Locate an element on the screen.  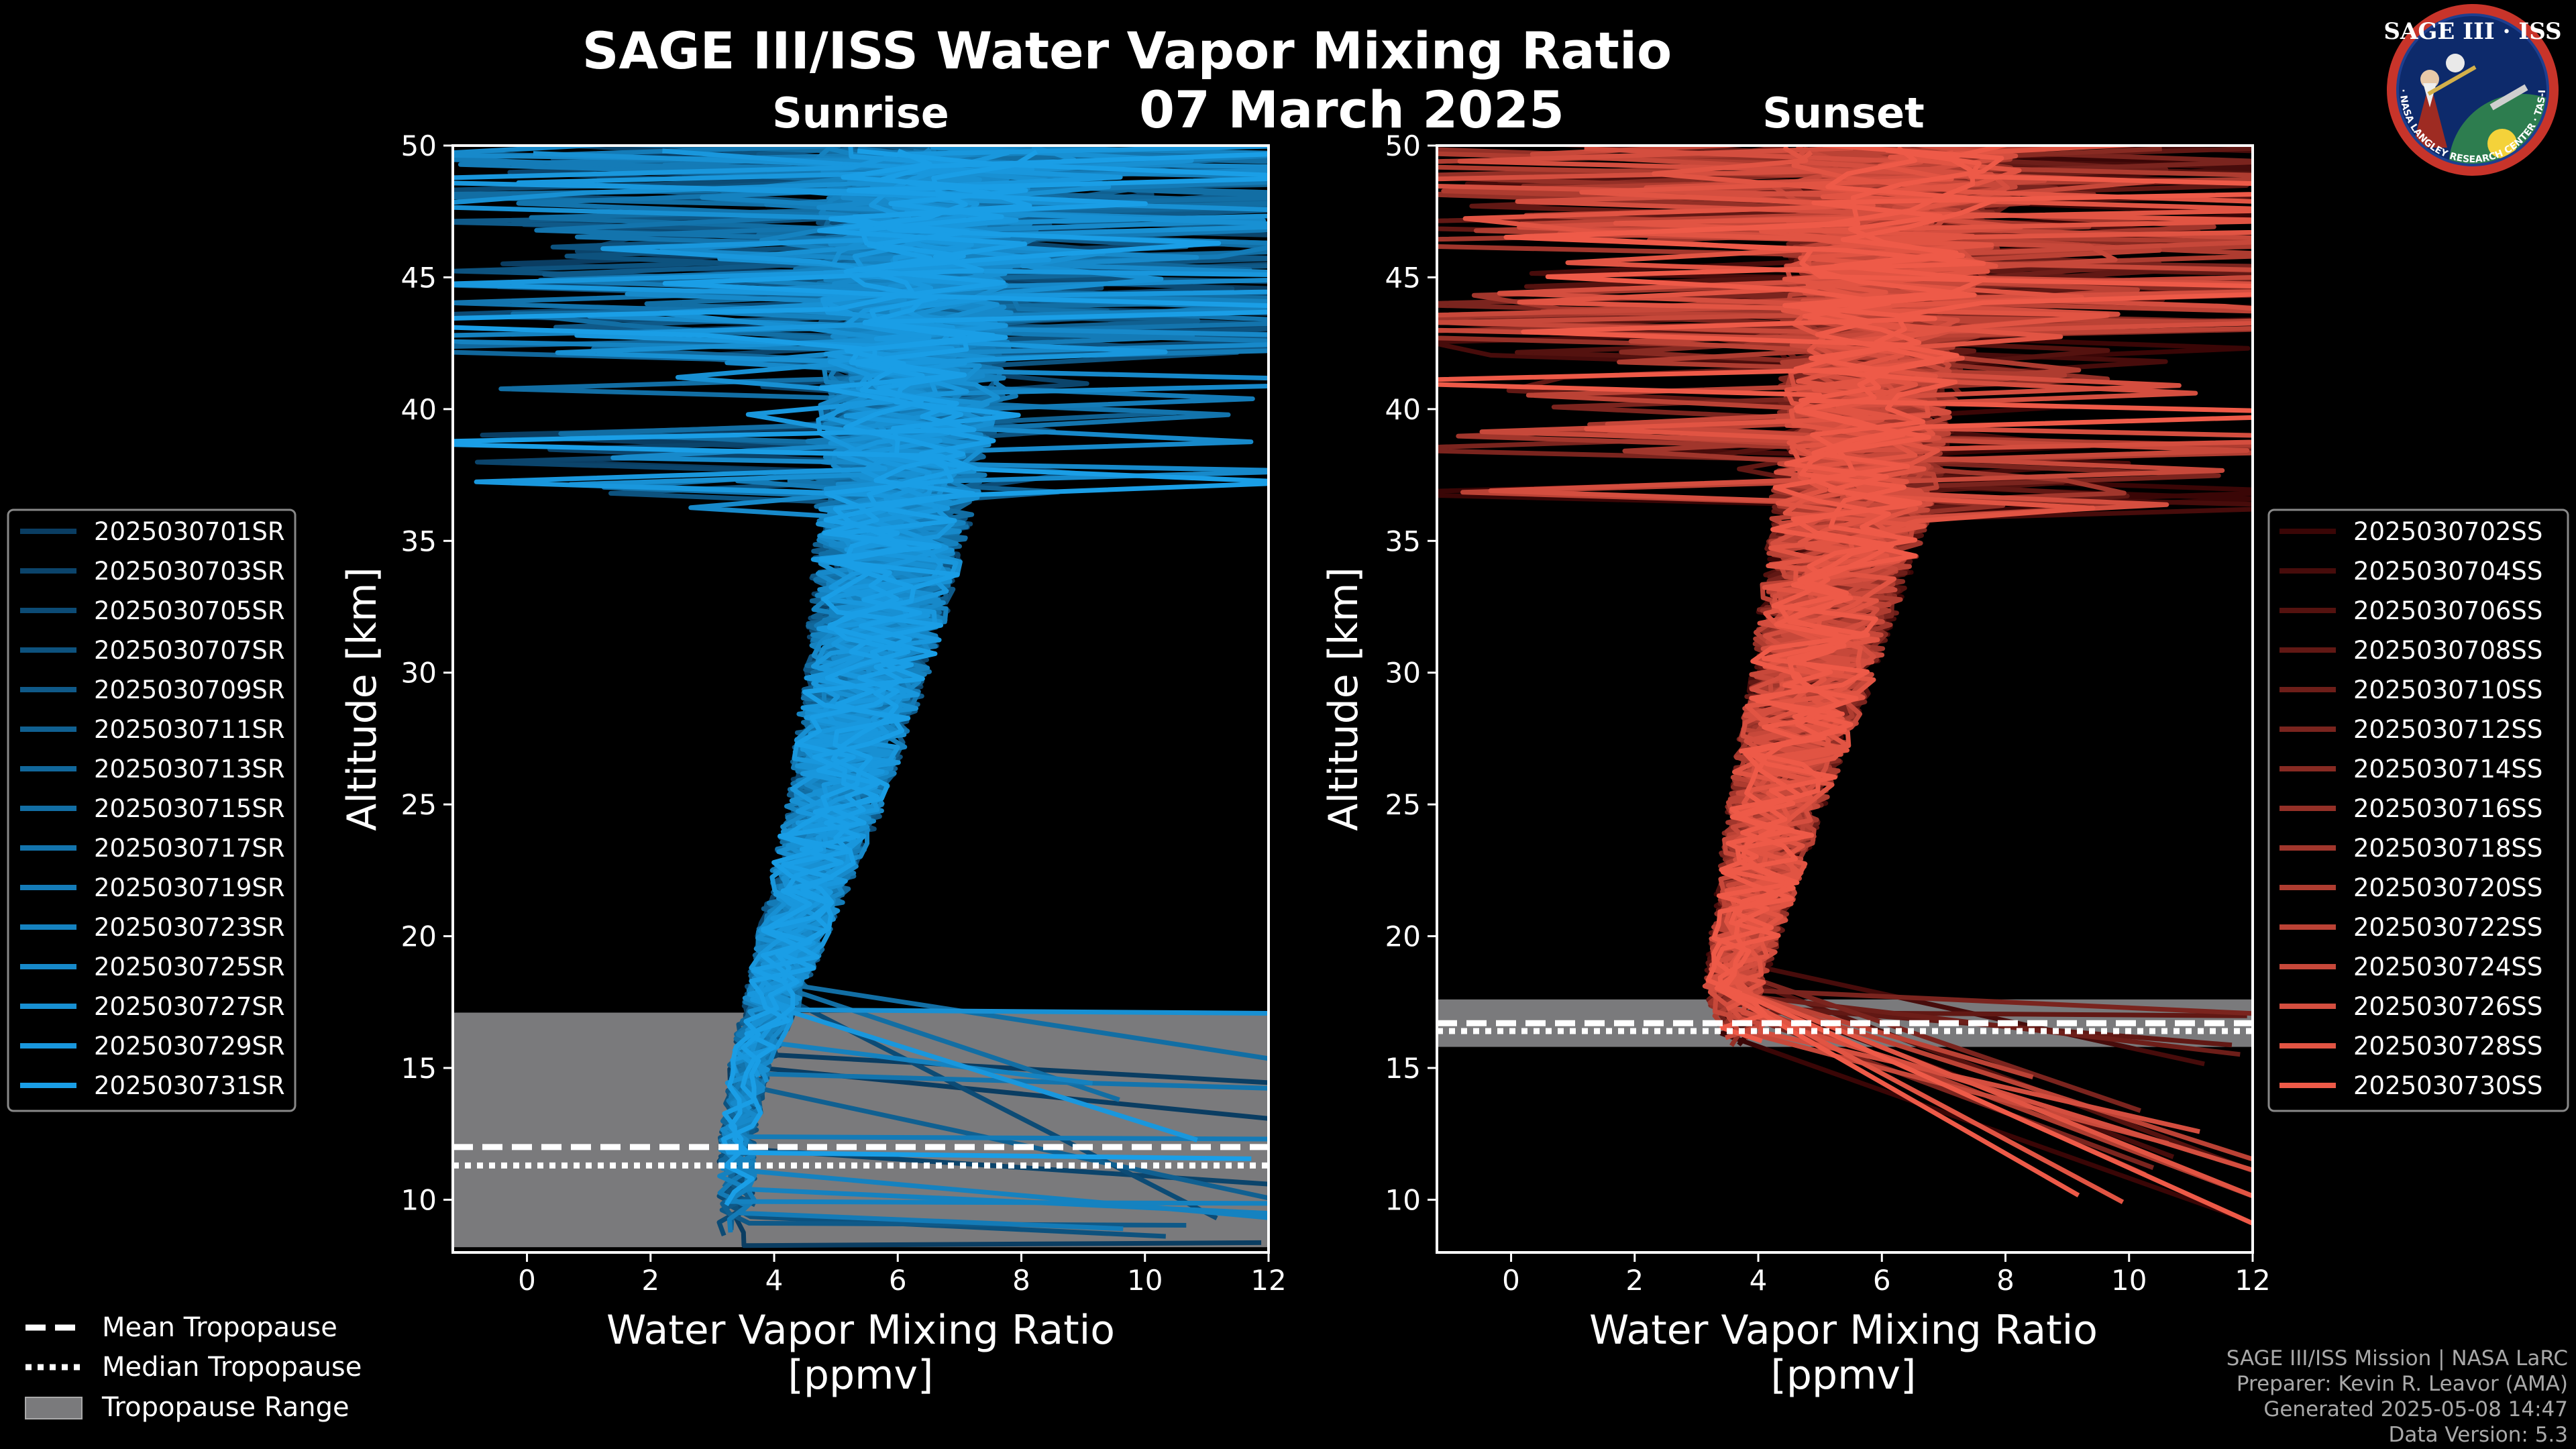
sunrise-y-tick-label: 25 is located at coordinates (419, 804).